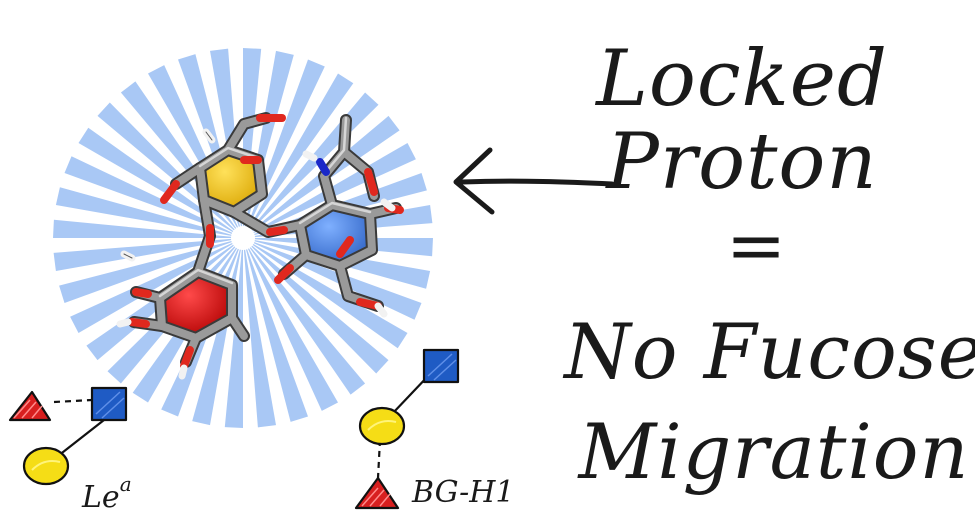  I want to click on arrow-left-icon, so click(534, 181).